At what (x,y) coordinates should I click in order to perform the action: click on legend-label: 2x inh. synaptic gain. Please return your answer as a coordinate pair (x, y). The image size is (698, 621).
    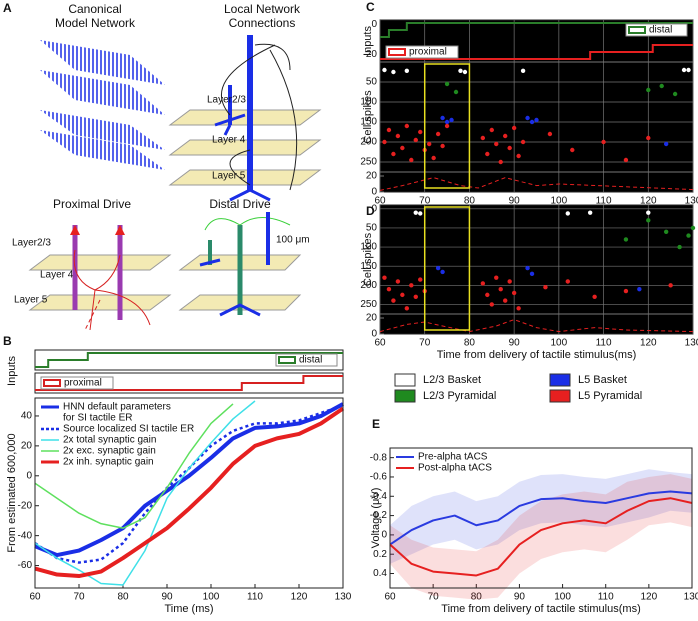
    Looking at the image, I should click on (108, 462).